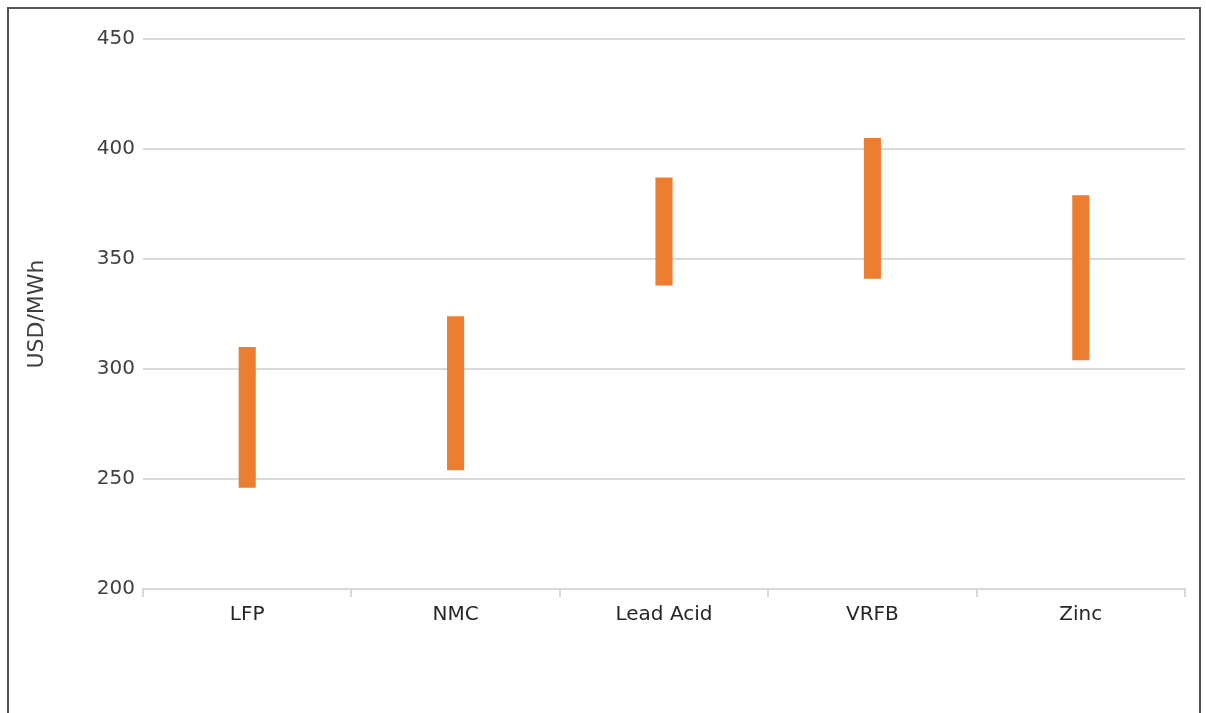 The image size is (1206, 713). What do you see at coordinates (115, 367) in the screenshot?
I see `y-tick-label: 300` at bounding box center [115, 367].